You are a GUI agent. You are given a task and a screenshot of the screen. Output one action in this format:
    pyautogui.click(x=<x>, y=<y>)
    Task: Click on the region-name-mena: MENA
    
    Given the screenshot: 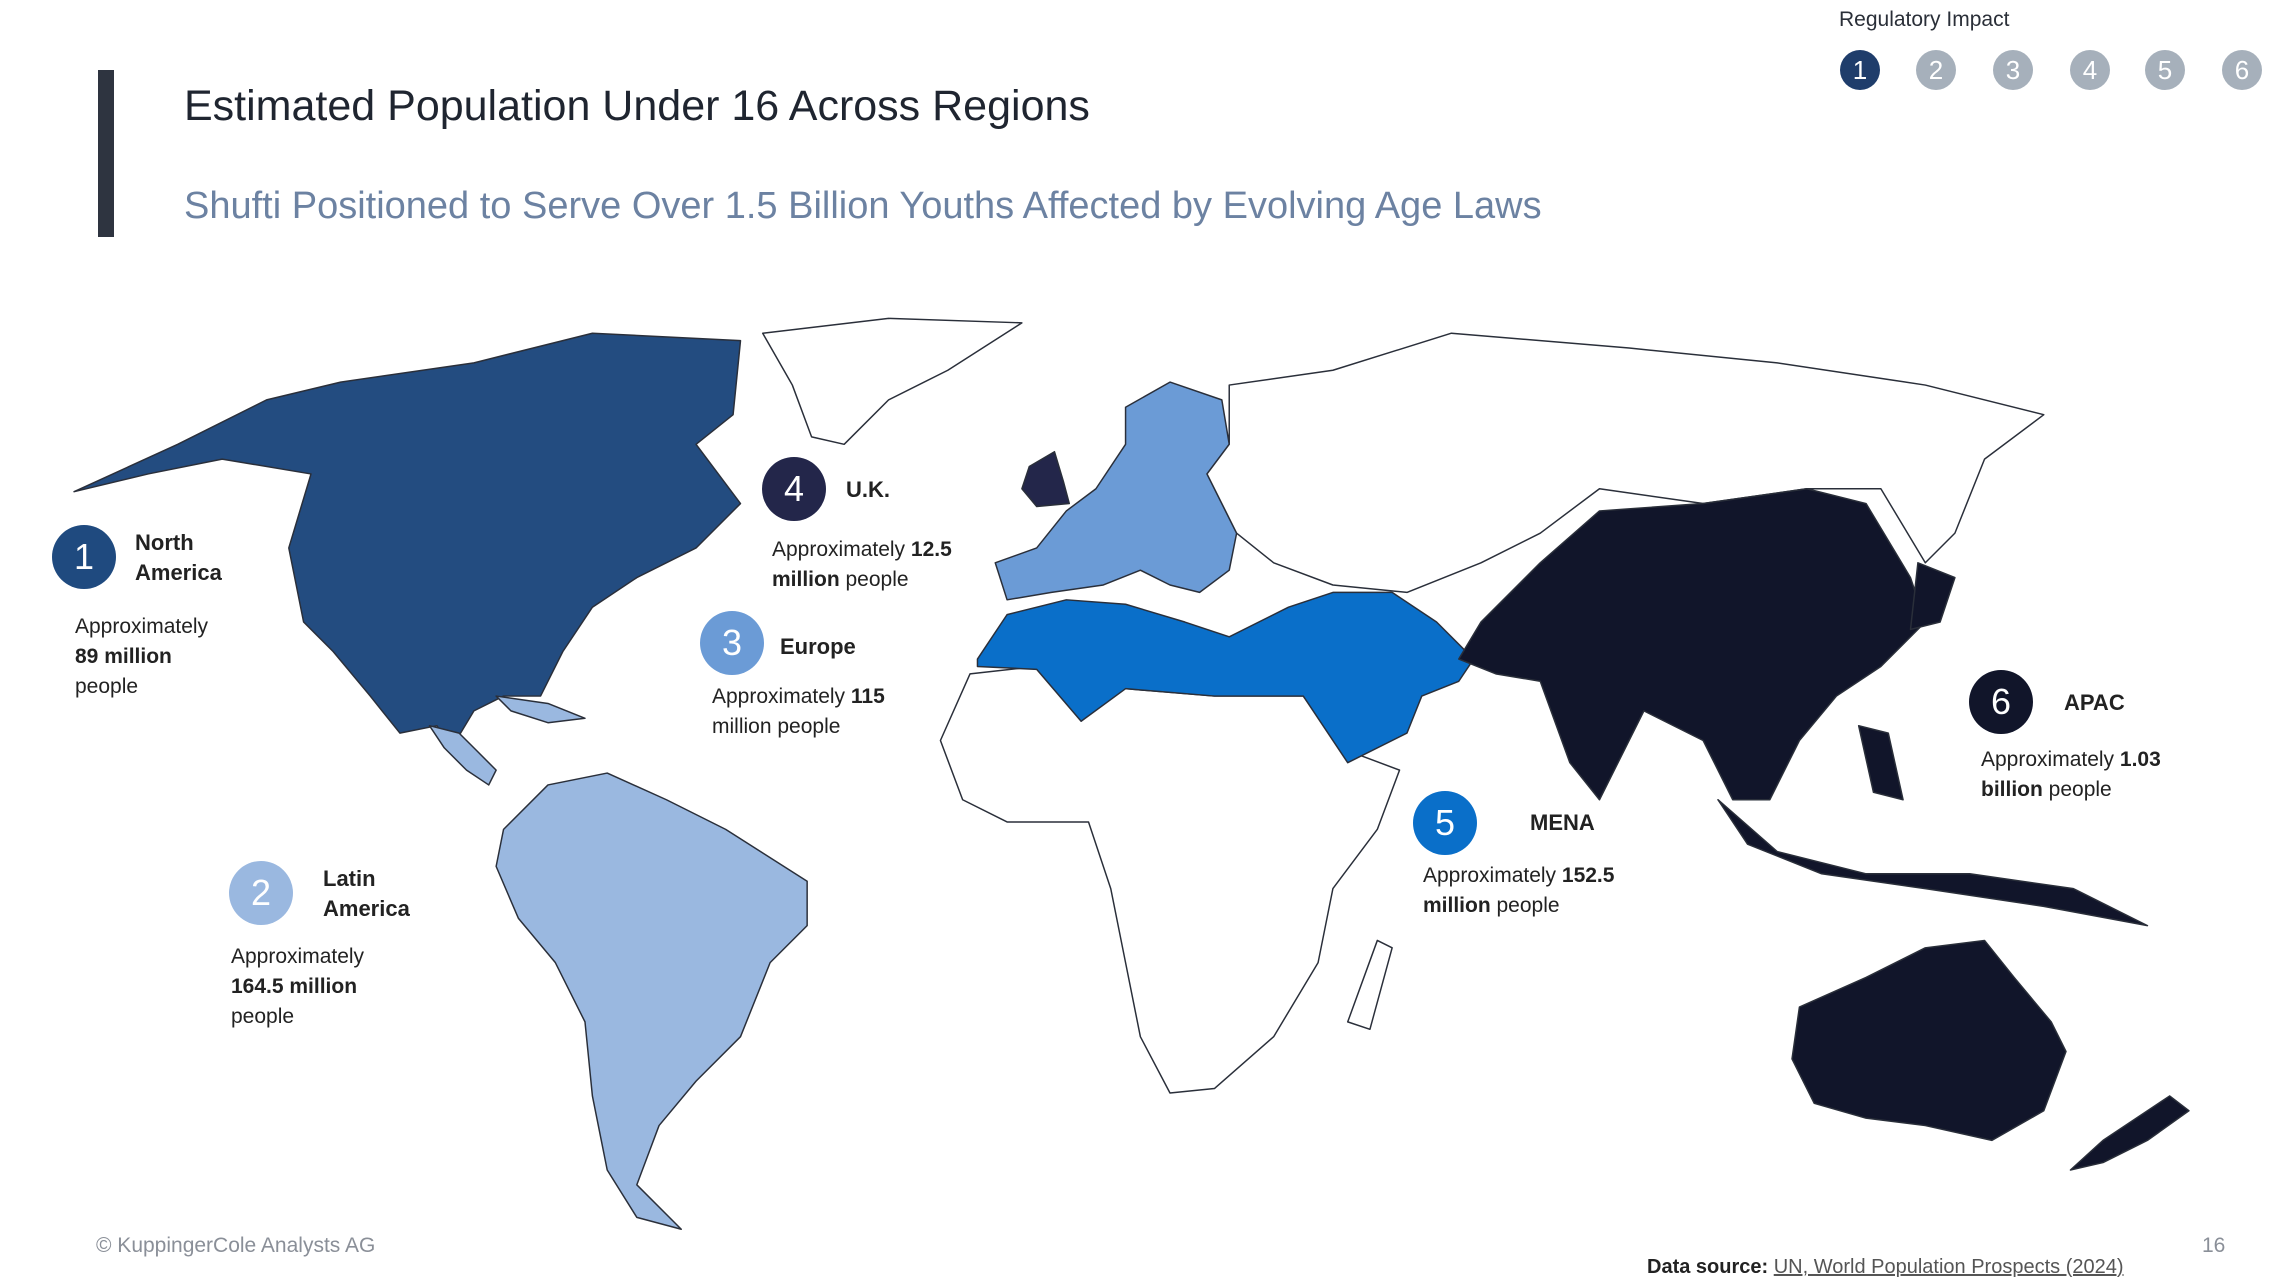 What is the action you would take?
    pyautogui.click(x=1562, y=822)
    